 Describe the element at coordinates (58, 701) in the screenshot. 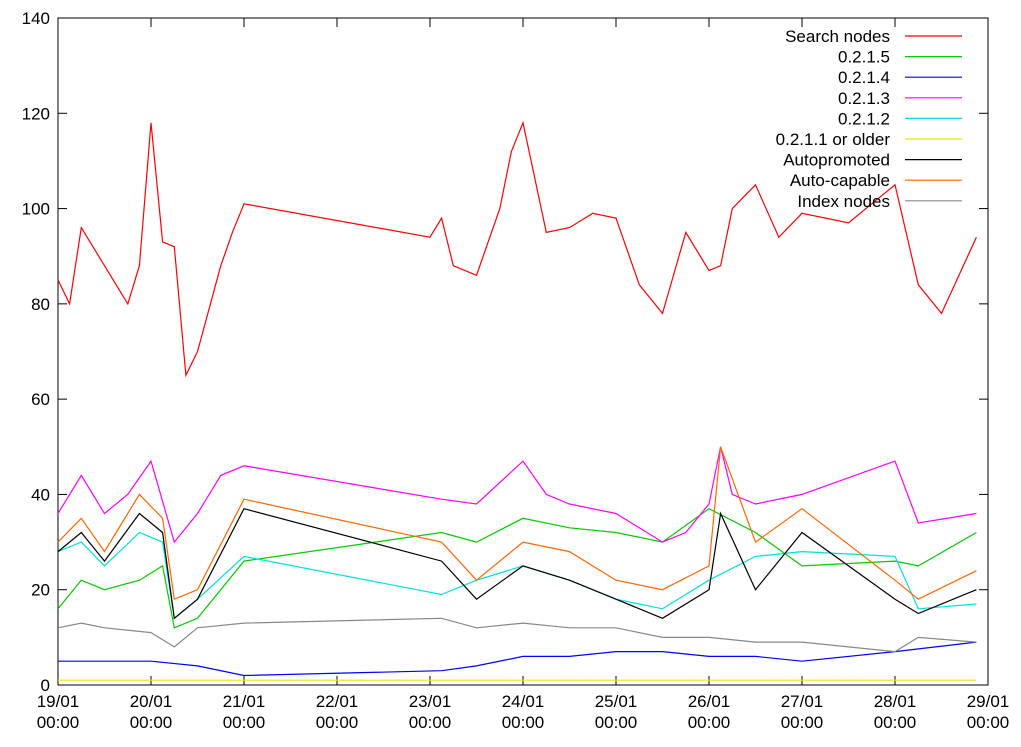

I see `x-tick-date-label: 19/01` at that location.